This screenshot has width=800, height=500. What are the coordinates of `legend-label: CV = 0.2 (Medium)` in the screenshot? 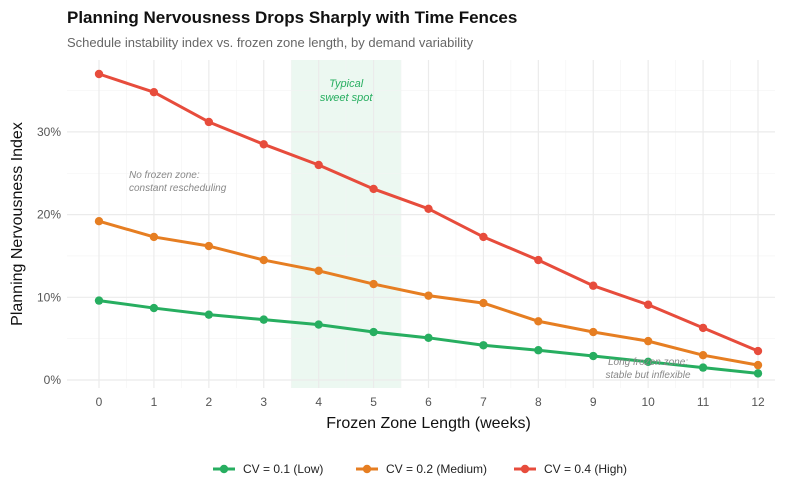 It's located at (436, 469).